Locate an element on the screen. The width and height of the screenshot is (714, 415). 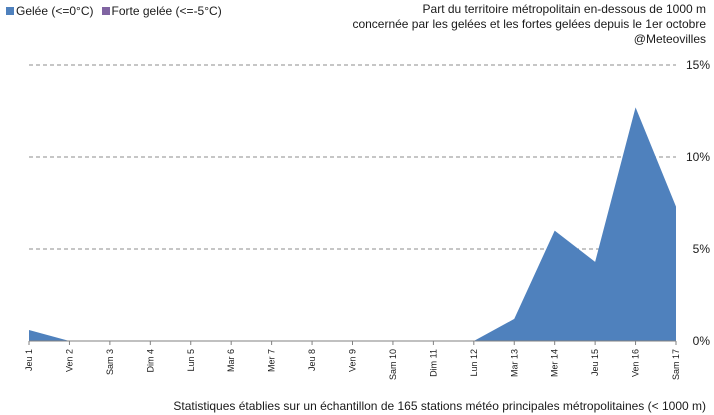
legend-label-gelee: Gelée (<=0°C) is located at coordinates (55, 11).